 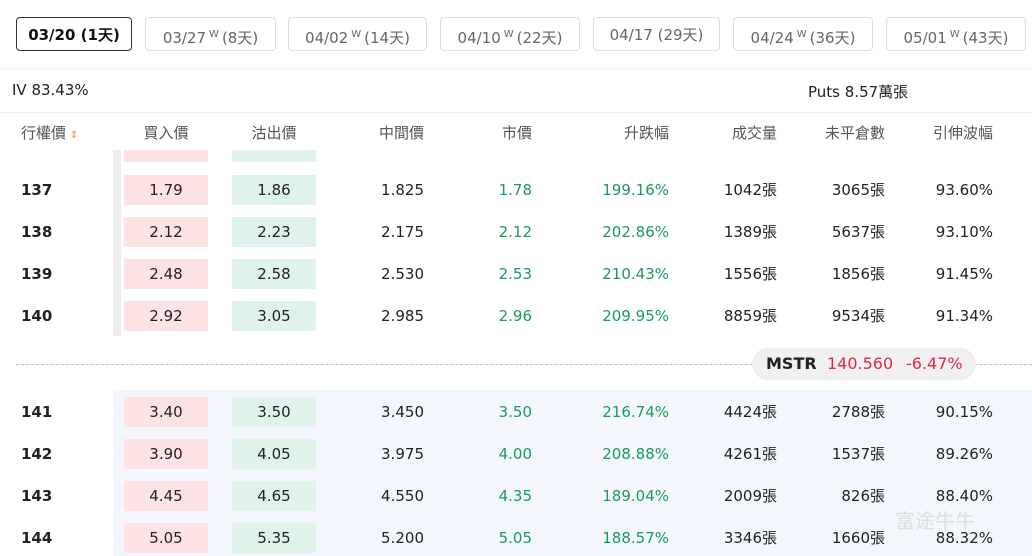 I want to click on date-tab: 04/24 W (36天), so click(x=803, y=34).